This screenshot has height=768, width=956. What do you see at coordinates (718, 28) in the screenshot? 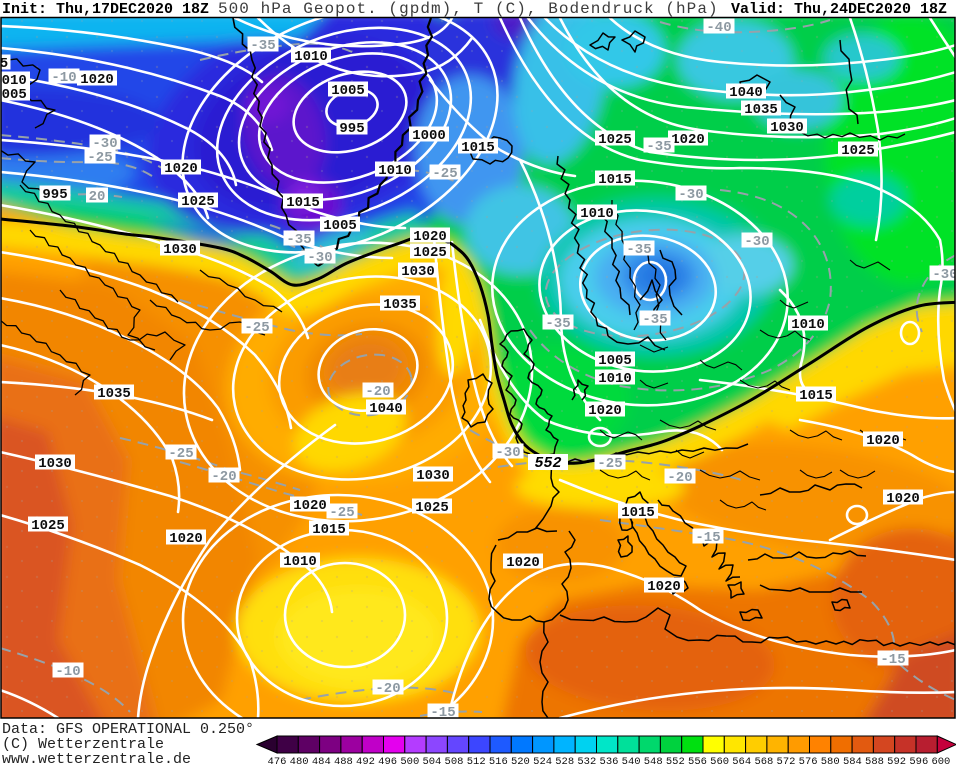
I see `svg-text: -40` at bounding box center [718, 28].